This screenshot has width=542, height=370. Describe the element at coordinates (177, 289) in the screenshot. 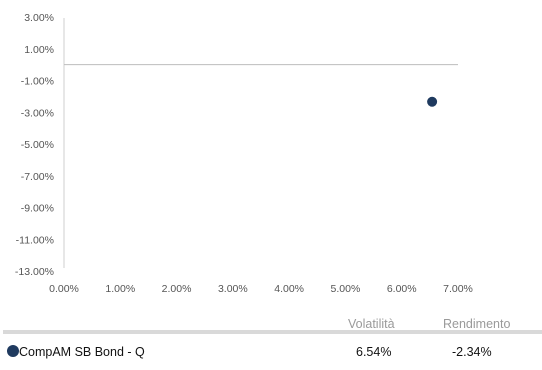

I see `x-tick-label: 2.00%` at that location.